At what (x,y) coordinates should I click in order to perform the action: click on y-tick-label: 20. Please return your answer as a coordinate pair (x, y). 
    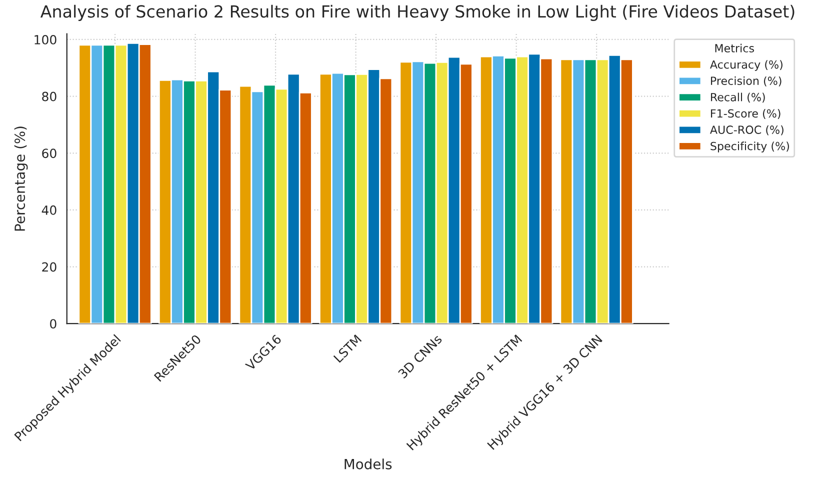
    Looking at the image, I should click on (49, 267).